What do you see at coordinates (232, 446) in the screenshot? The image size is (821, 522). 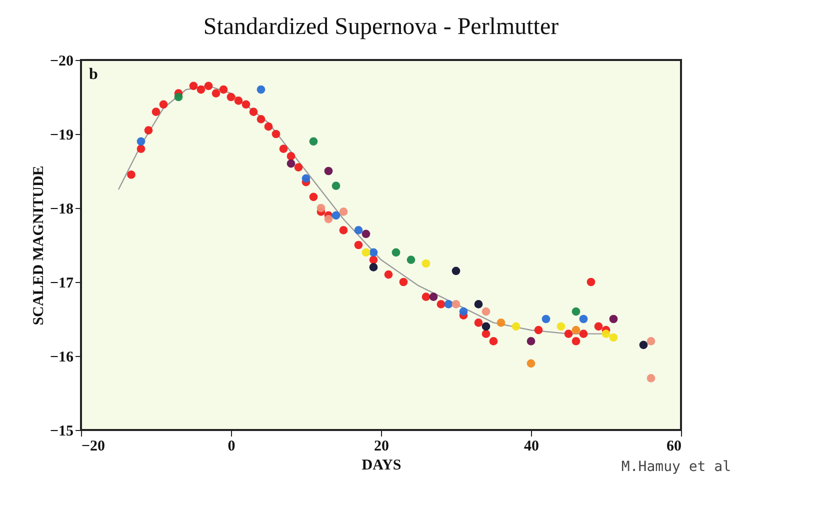 I see `x-tick-label: 0` at bounding box center [232, 446].